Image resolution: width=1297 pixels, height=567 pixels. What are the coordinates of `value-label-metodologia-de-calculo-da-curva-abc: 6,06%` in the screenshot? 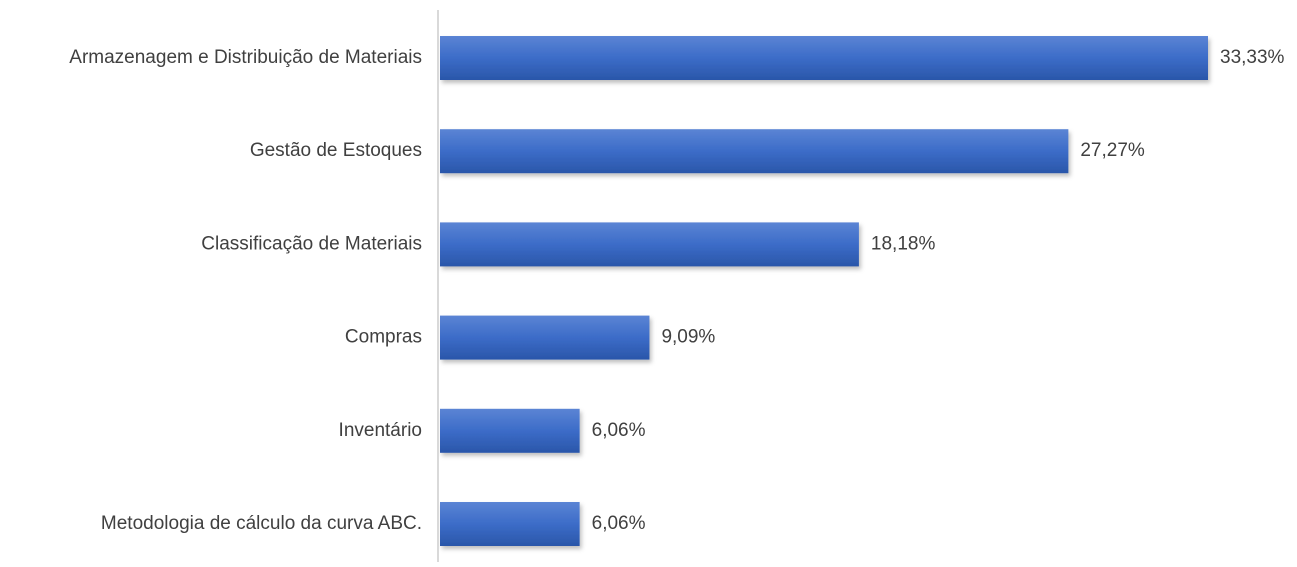 It's located at (619, 523).